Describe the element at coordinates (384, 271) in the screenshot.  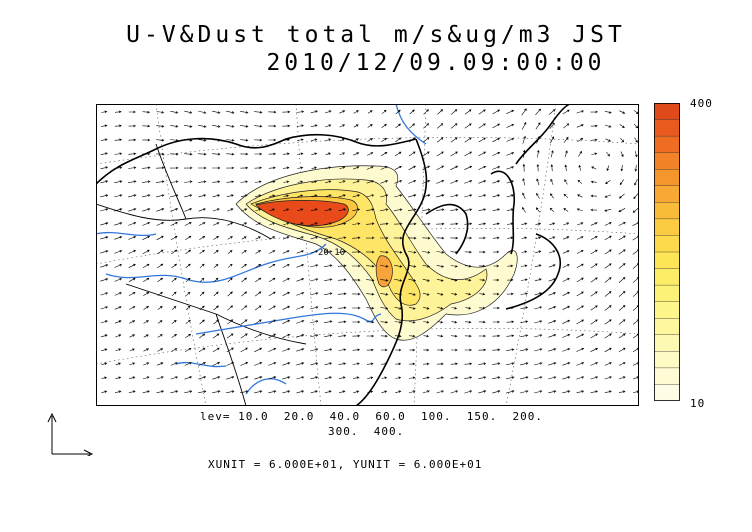
I see `dust-contour-korea` at that location.